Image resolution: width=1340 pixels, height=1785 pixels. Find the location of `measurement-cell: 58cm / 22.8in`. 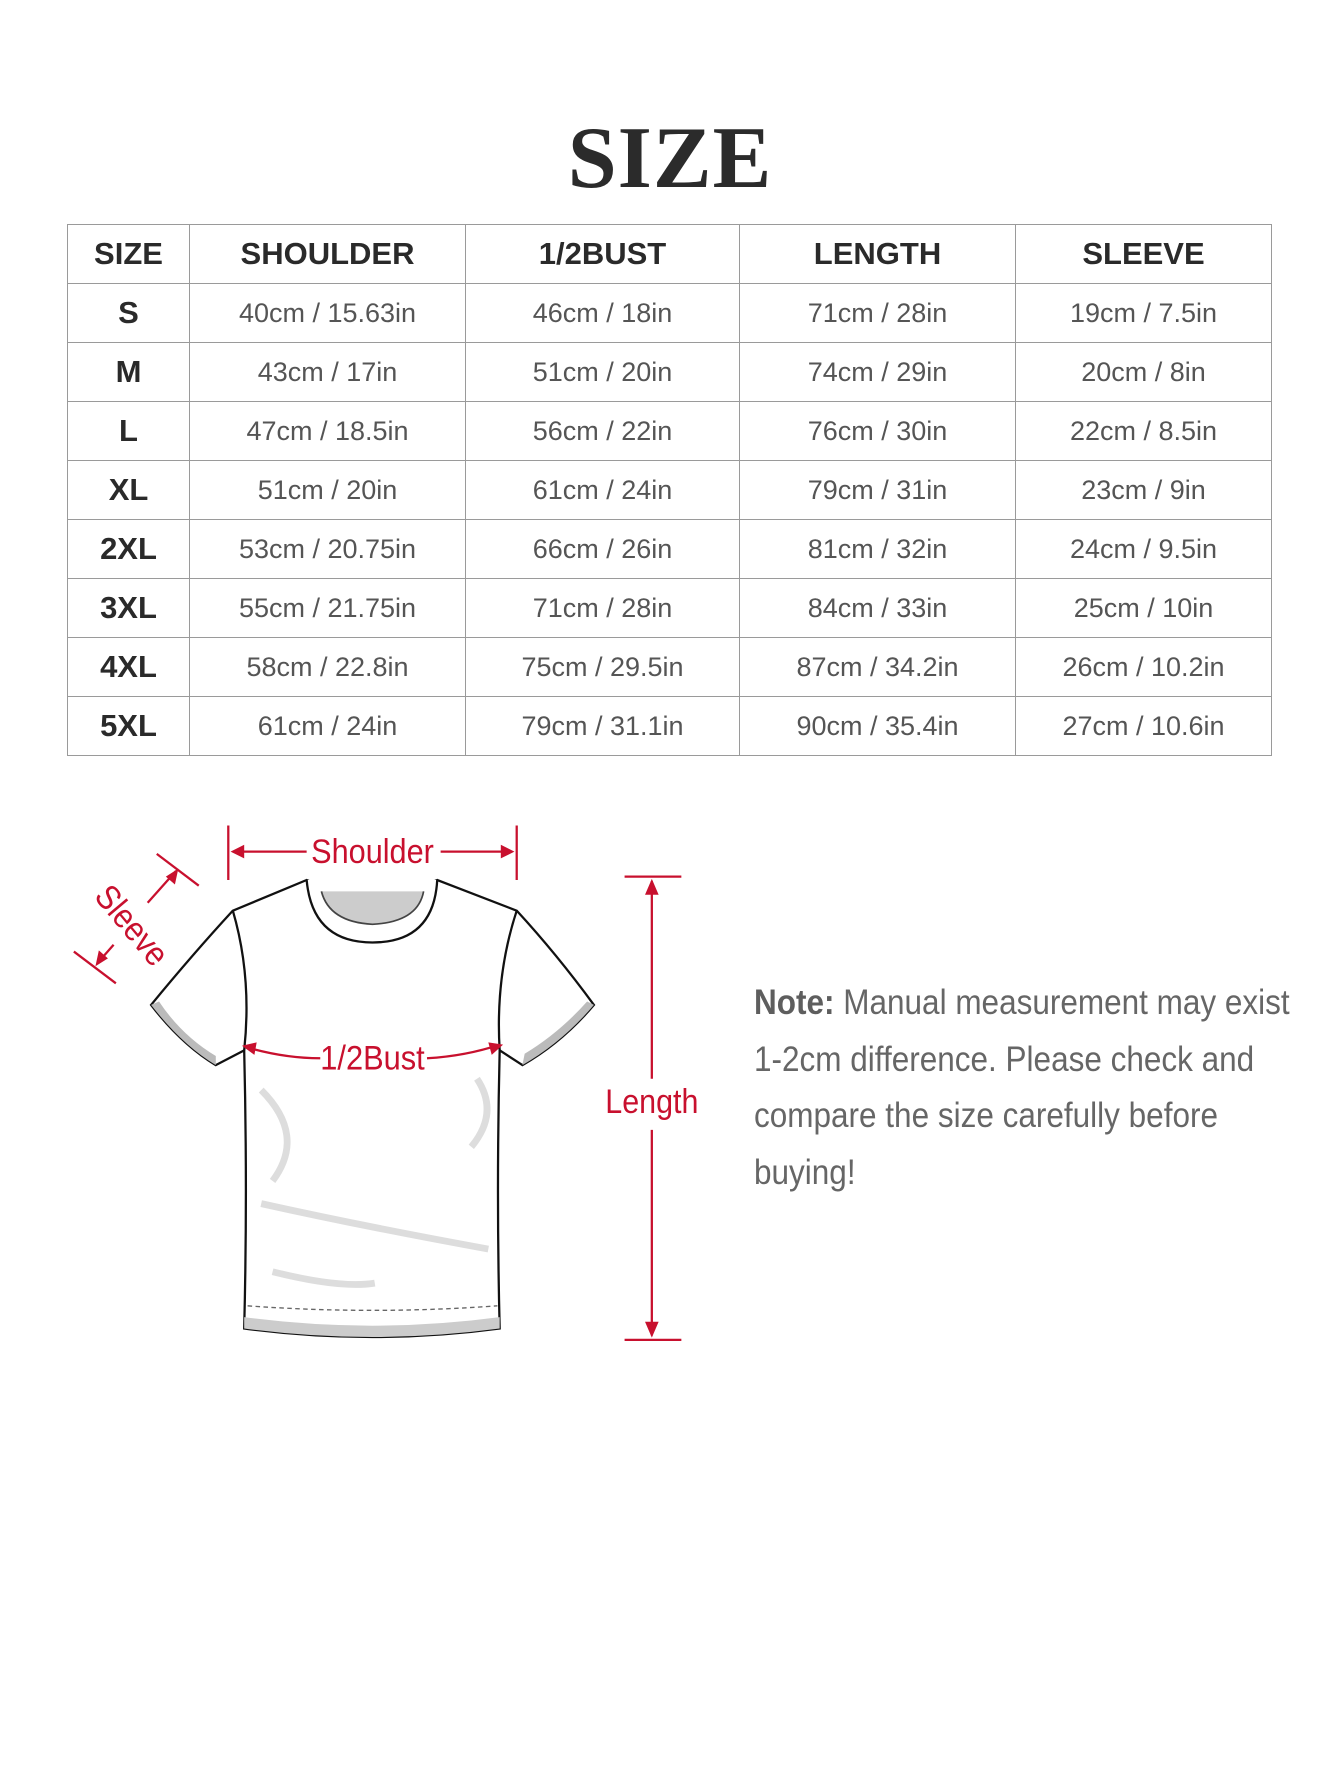

measurement-cell: 58cm / 22.8in is located at coordinates (327, 667).